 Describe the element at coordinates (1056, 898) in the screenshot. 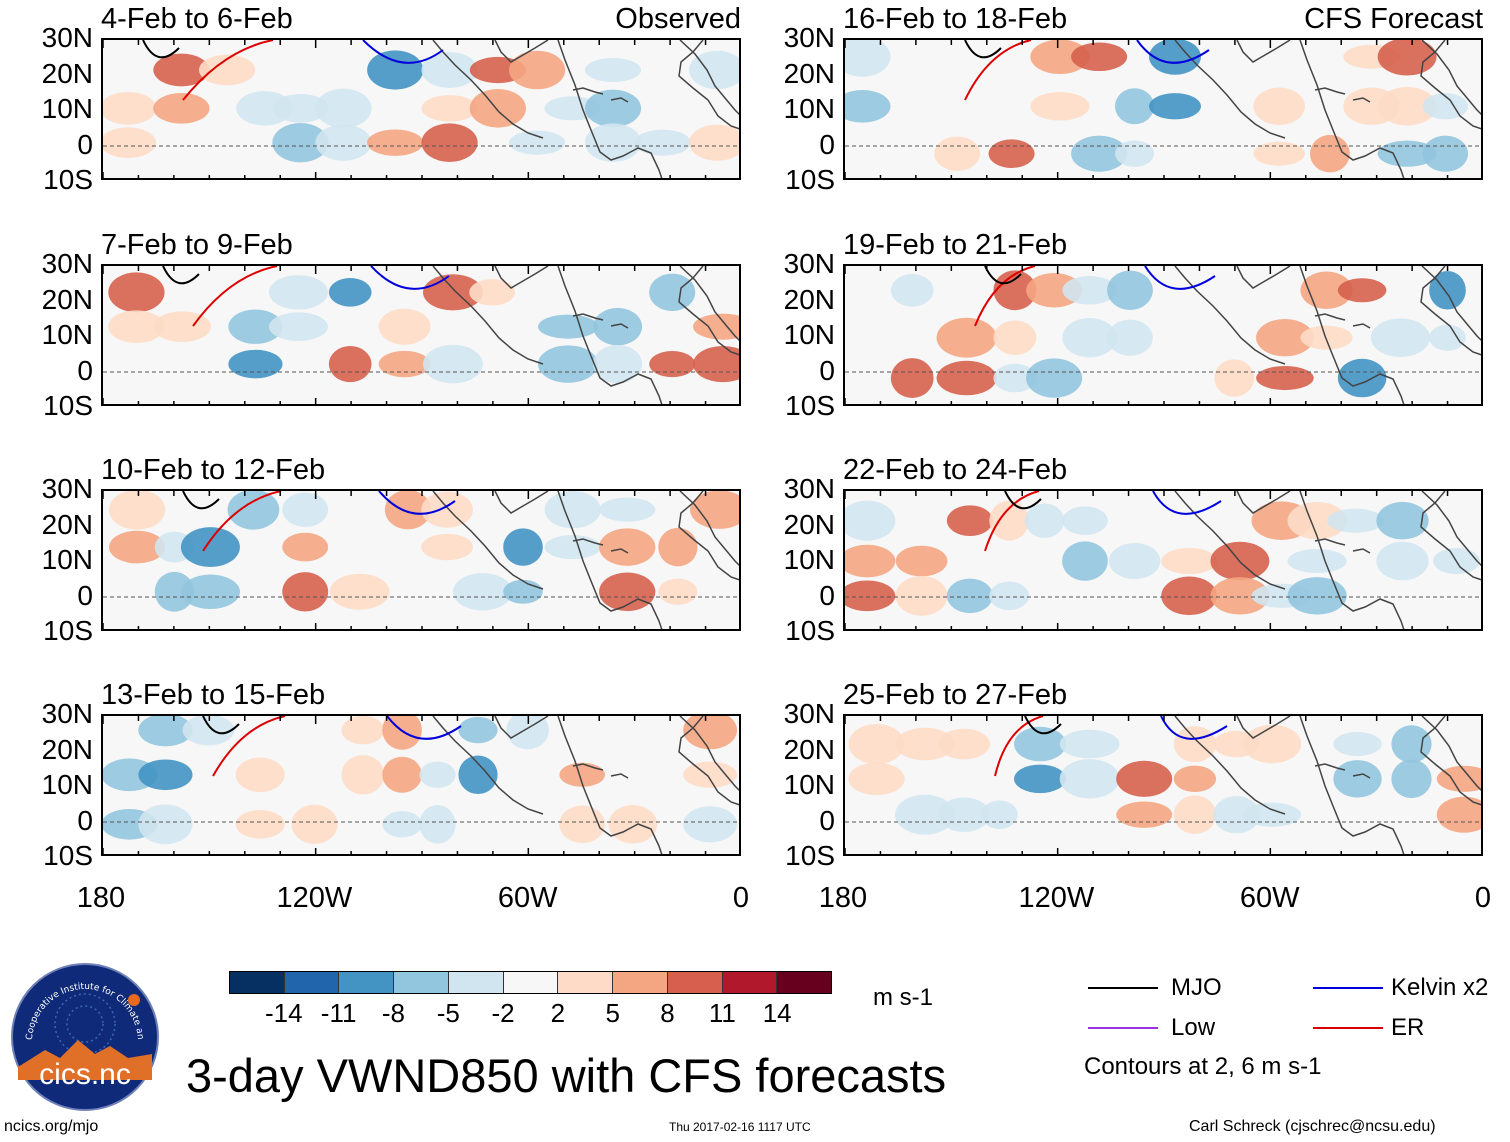

I see `x-tick-label: 120W` at that location.